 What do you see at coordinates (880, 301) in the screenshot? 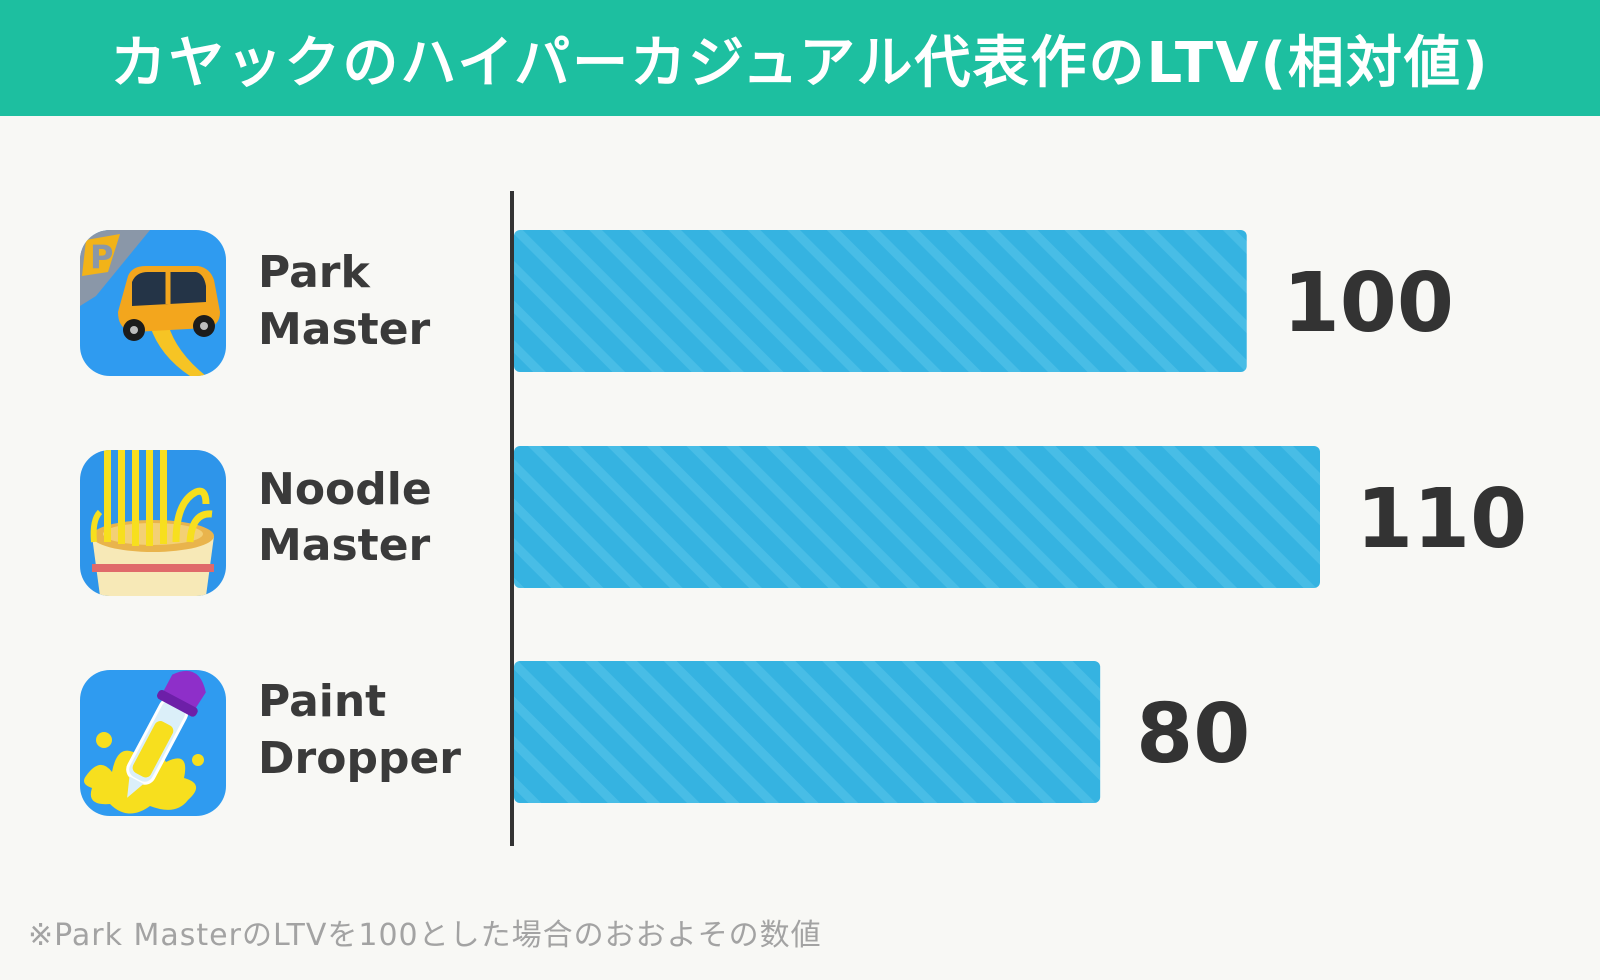
I see `bar-park-master` at bounding box center [880, 301].